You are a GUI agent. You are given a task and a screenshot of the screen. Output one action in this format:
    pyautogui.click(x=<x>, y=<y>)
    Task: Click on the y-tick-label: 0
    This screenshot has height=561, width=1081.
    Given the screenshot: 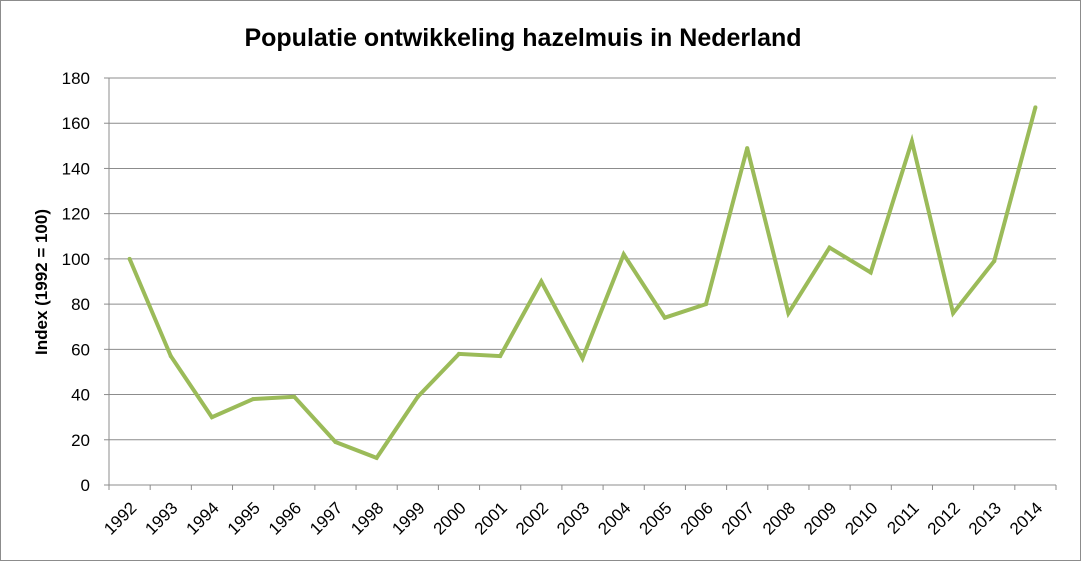 What is the action you would take?
    pyautogui.click(x=85, y=485)
    